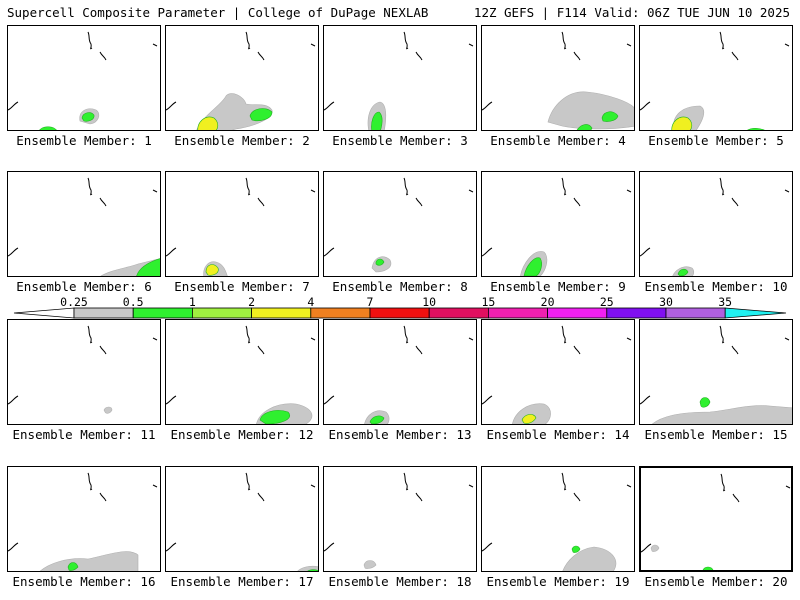 The width and height of the screenshot is (800, 600). I want to click on ensemble-member-label: Ensemble Member: 12, so click(242, 434).